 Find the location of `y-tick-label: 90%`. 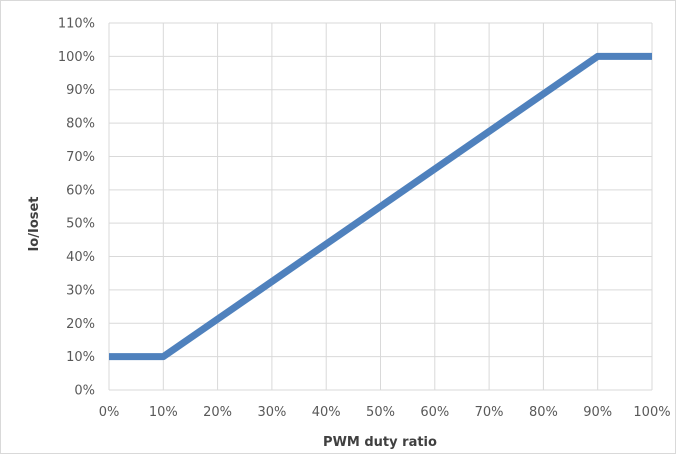

y-tick-label: 90% is located at coordinates (80, 90).